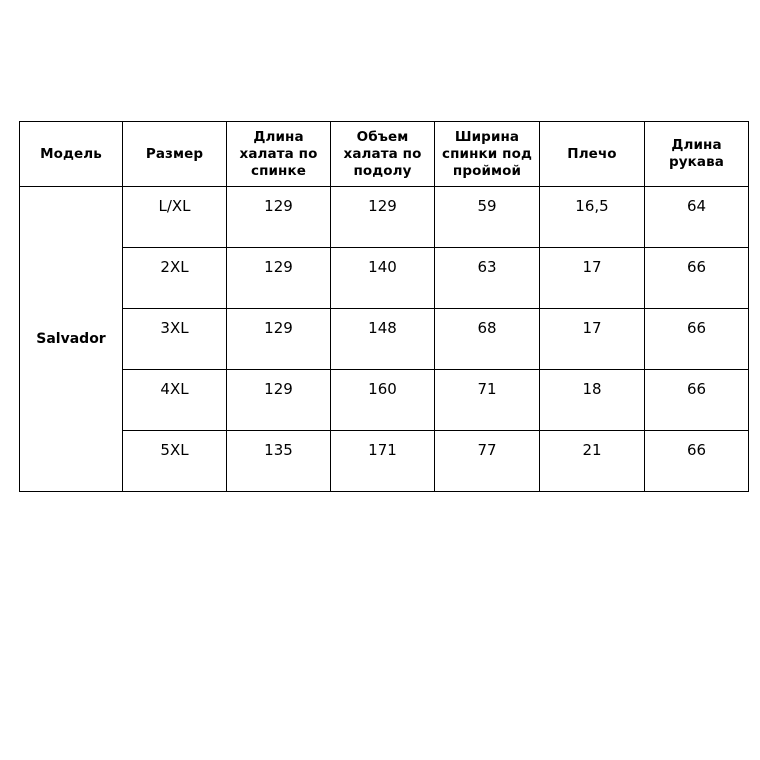  Describe the element at coordinates (592, 389) in the screenshot. I see `shoulder-value: 18` at that location.